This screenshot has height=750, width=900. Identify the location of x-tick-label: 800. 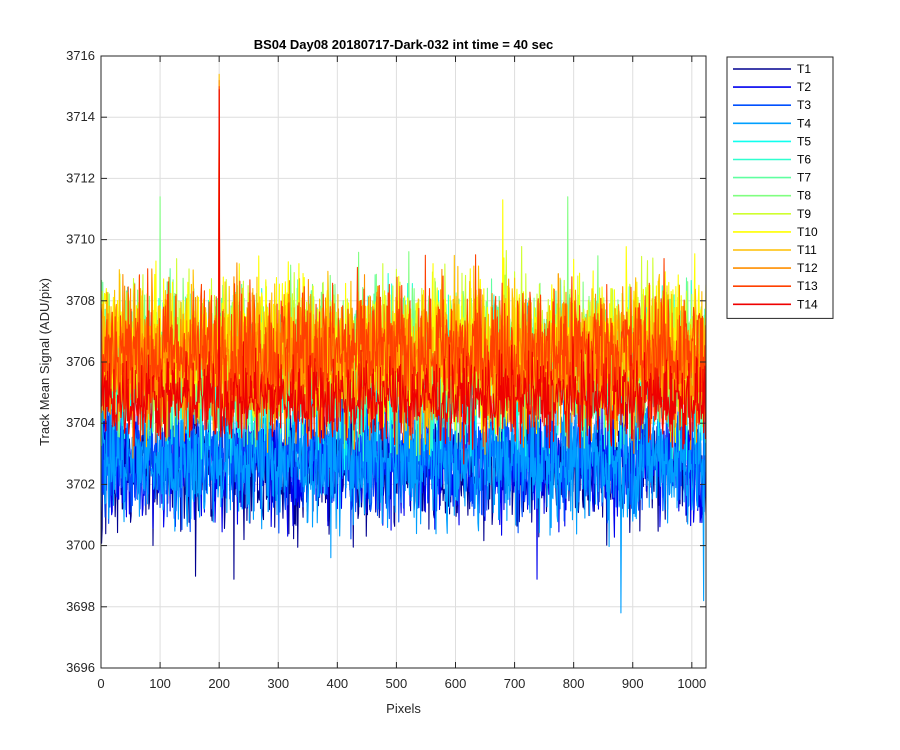
(574, 683).